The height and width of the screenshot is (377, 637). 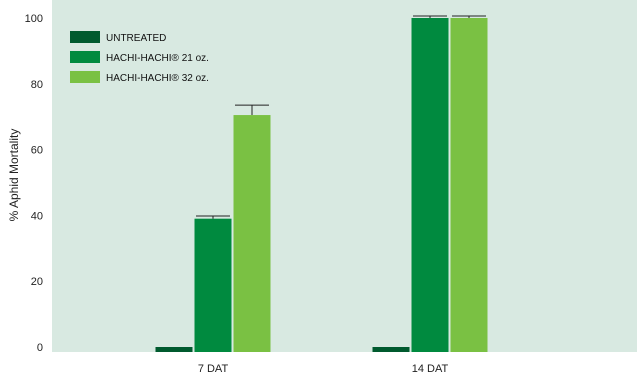 I want to click on x-tick-label-14-dat: 14 DAT, so click(x=430, y=369).